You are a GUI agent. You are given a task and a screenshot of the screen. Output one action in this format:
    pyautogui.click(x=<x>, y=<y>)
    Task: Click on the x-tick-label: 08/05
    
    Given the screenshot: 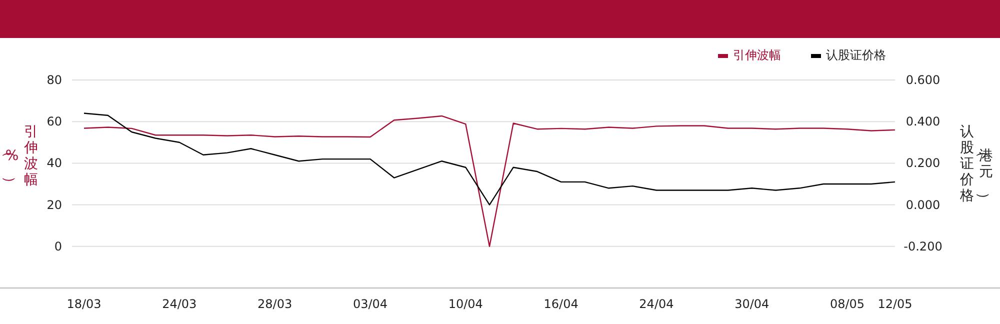 What is the action you would take?
    pyautogui.click(x=847, y=304)
    